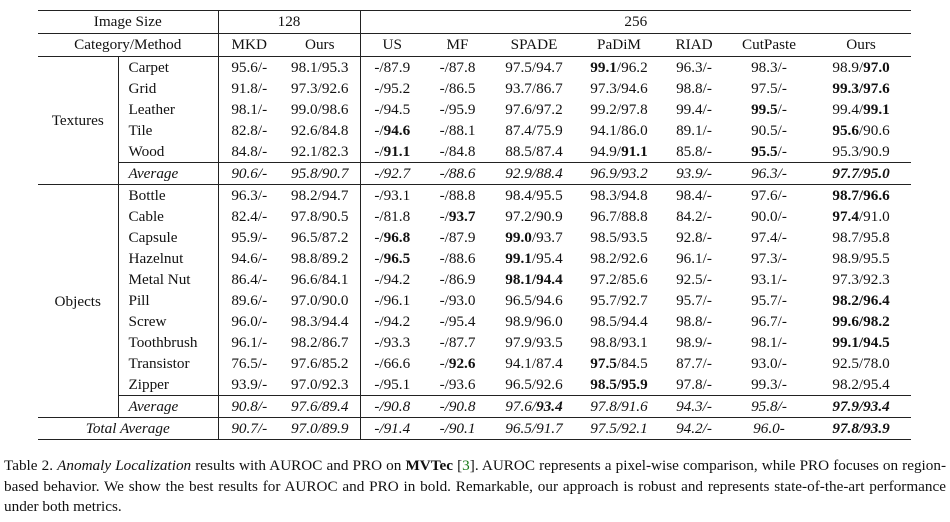 The width and height of the screenshot is (950, 522). I want to click on result-cell: 96.5/91.7, so click(534, 428).